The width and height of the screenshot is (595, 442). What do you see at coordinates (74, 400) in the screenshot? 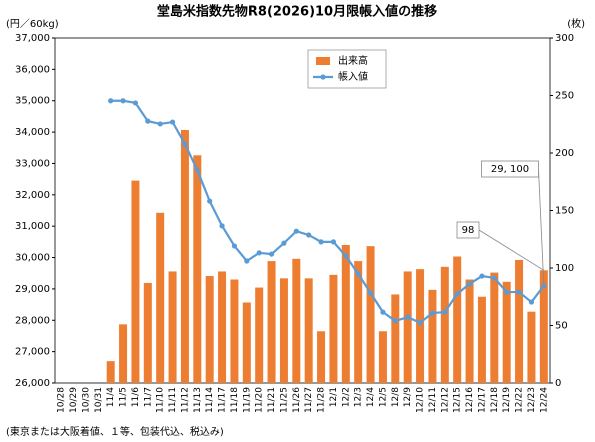
I see `x-tick-label: 10/29` at bounding box center [74, 400].